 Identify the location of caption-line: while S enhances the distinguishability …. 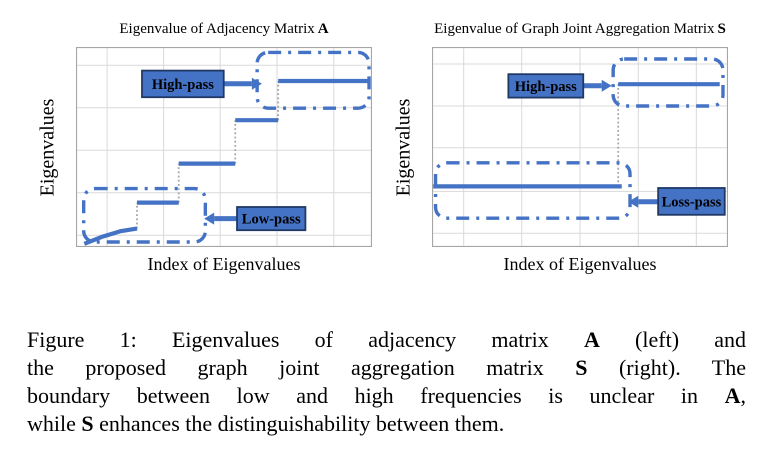
(266, 423).